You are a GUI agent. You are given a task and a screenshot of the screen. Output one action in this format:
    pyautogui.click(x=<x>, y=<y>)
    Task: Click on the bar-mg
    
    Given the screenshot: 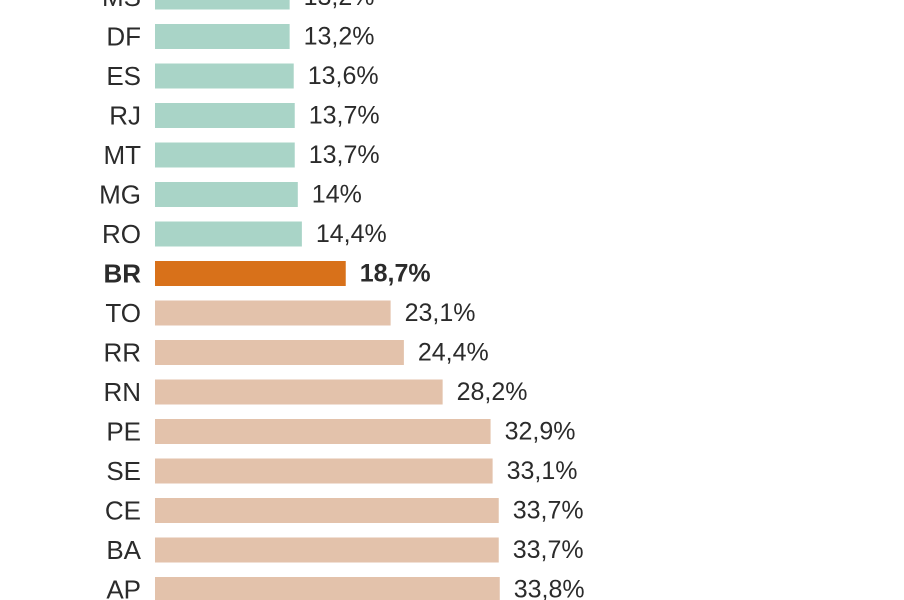 What is the action you would take?
    pyautogui.click(x=226, y=194)
    